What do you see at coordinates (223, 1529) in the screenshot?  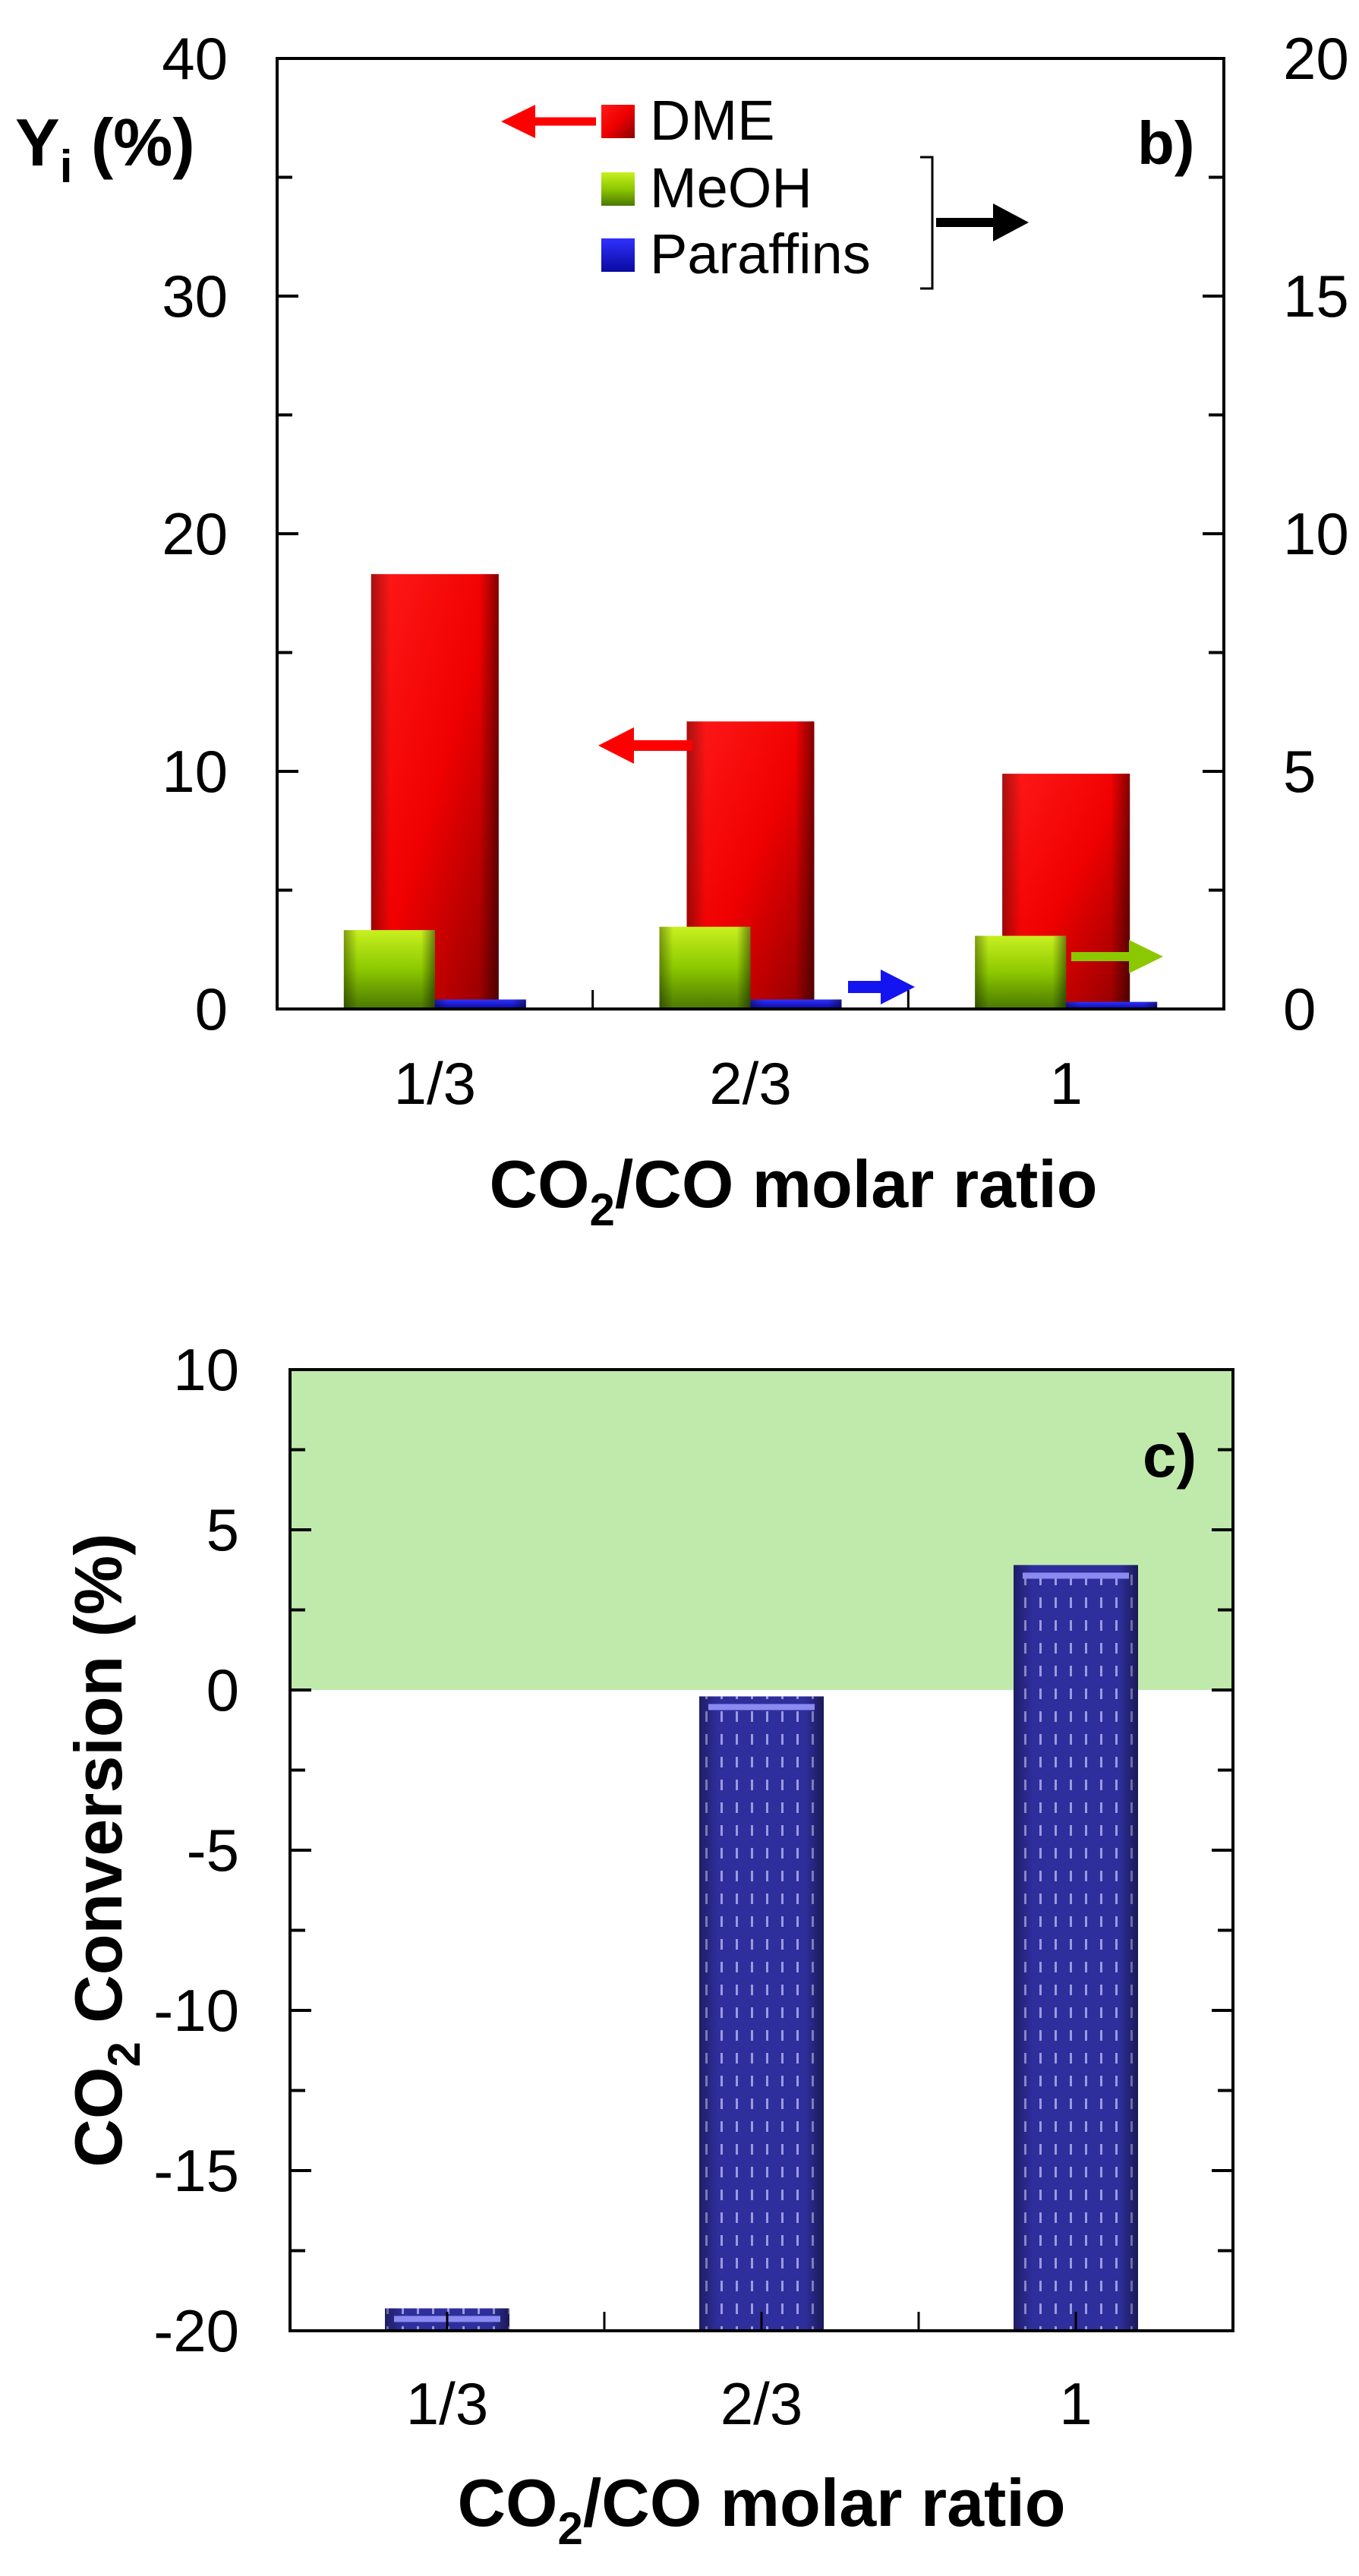 I see `y-tick-label: 5` at bounding box center [223, 1529].